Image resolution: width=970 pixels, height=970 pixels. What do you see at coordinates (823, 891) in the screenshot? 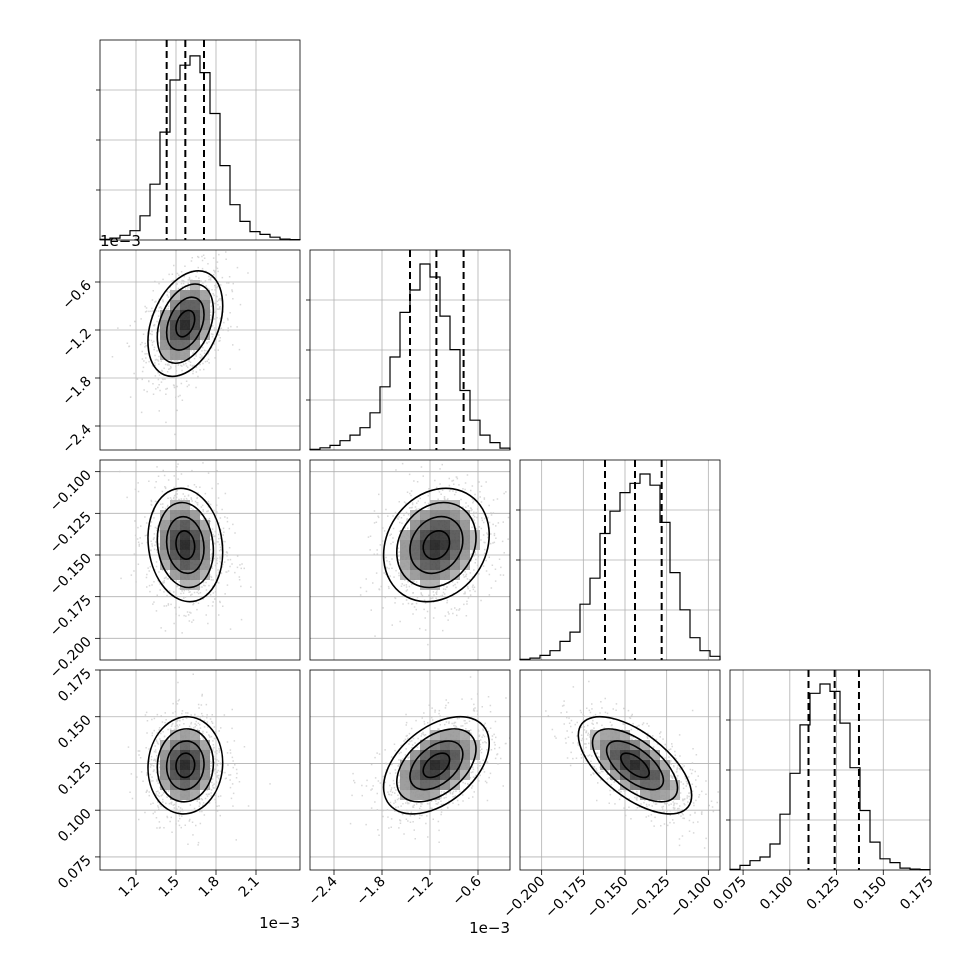
I see `x-axis-4: 0.075 0.100 0.125 0.150 0.175` at bounding box center [823, 891].